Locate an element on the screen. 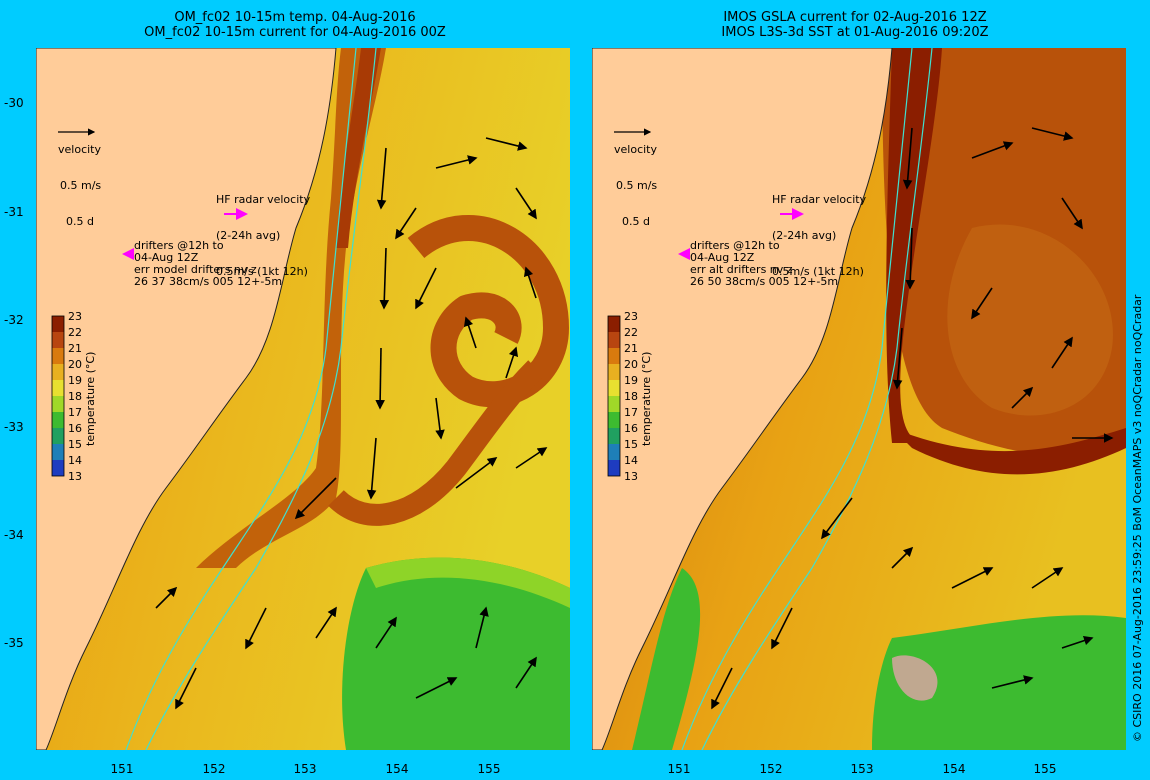 The height and width of the screenshot is (780, 1150). left-title-line1: OM_fc02 10-15m temp. 04-Aug-2016 is located at coordinates (295, 17).